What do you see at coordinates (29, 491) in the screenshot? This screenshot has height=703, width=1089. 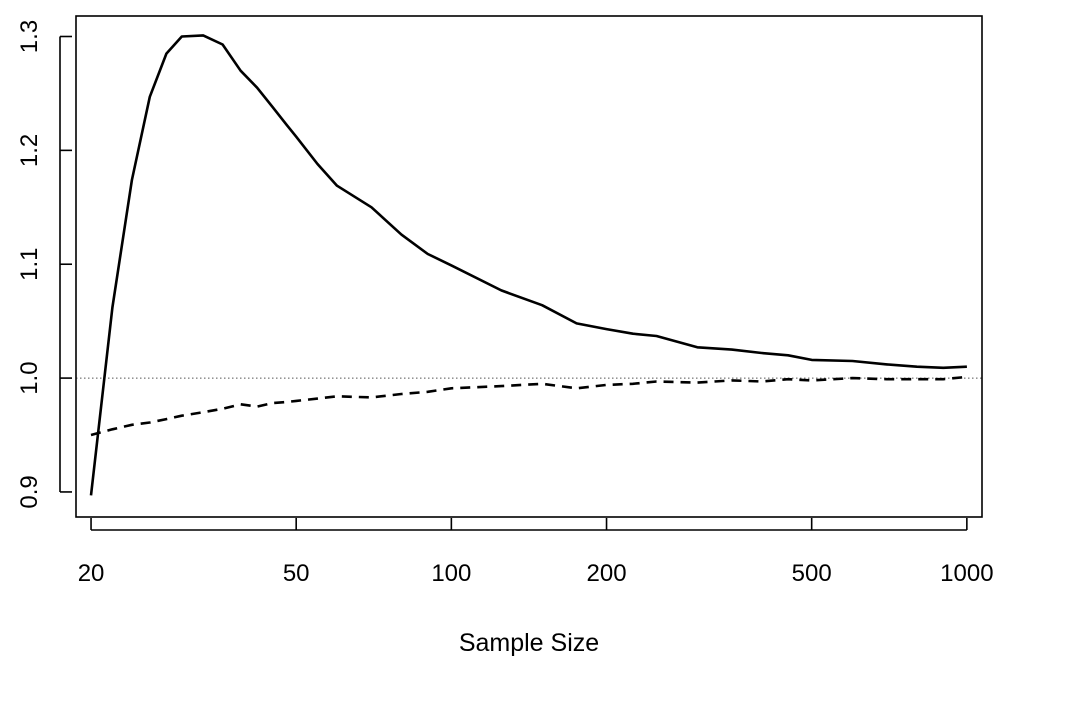 I see `y-tick-label: 0.9` at bounding box center [29, 491].